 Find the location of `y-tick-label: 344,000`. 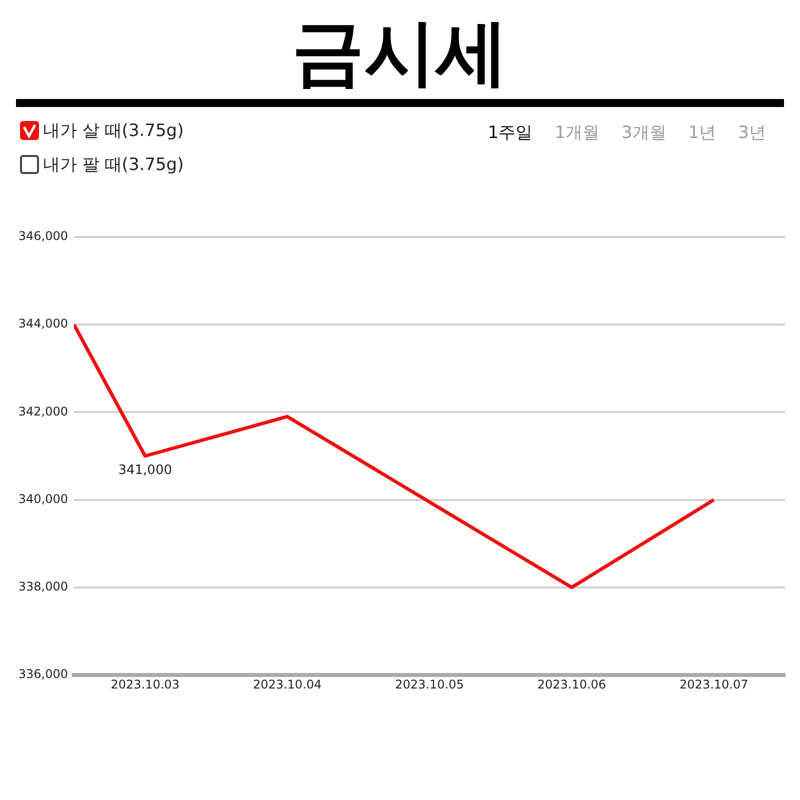

y-tick-label: 344,000 is located at coordinates (43, 323).